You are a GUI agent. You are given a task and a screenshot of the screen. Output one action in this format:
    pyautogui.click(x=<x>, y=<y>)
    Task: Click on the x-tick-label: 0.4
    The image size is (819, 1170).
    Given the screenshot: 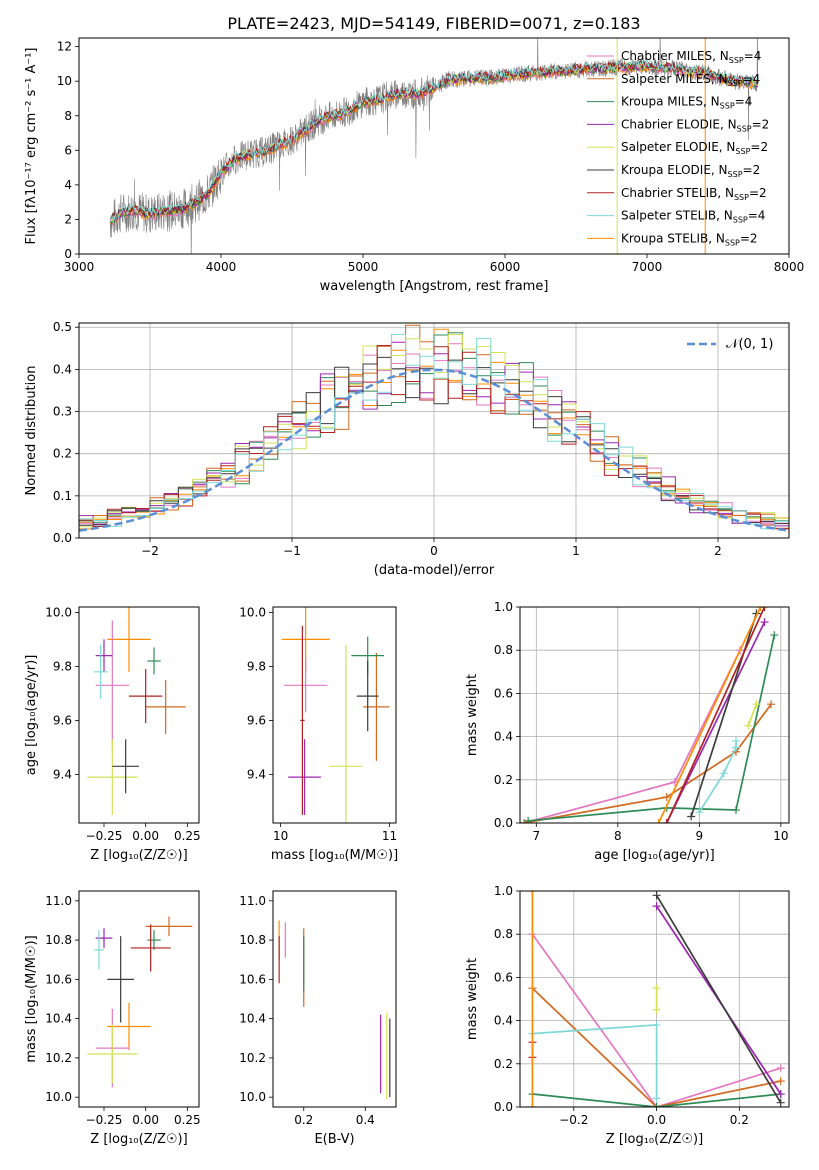 What is the action you would take?
    pyautogui.click(x=365, y=1120)
    